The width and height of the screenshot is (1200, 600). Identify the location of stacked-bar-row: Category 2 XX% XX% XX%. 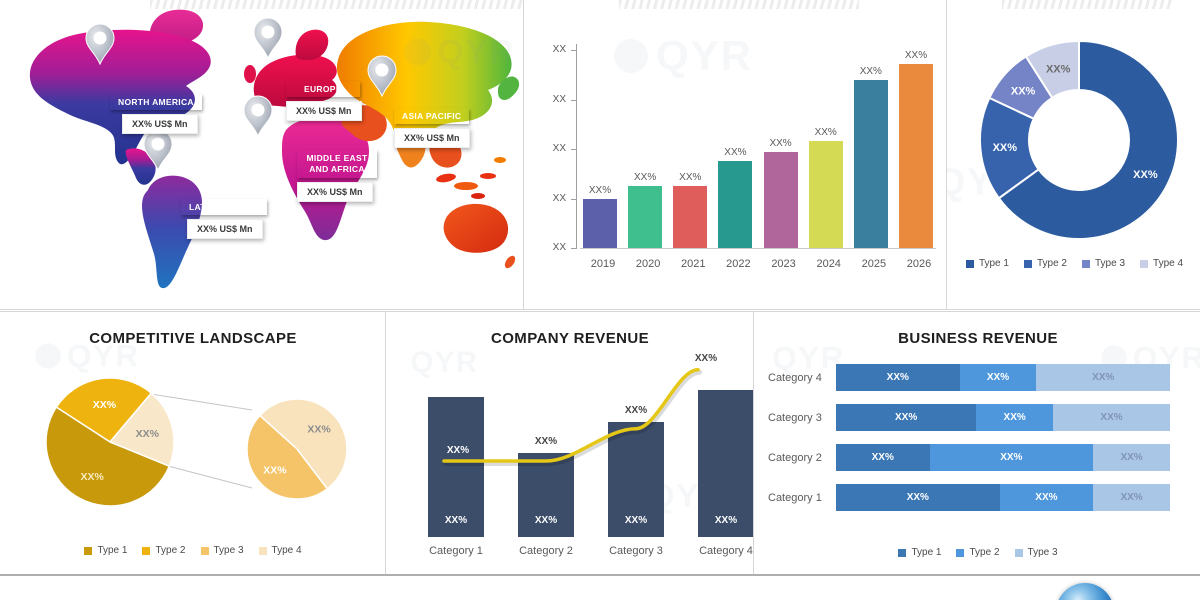
(978, 457).